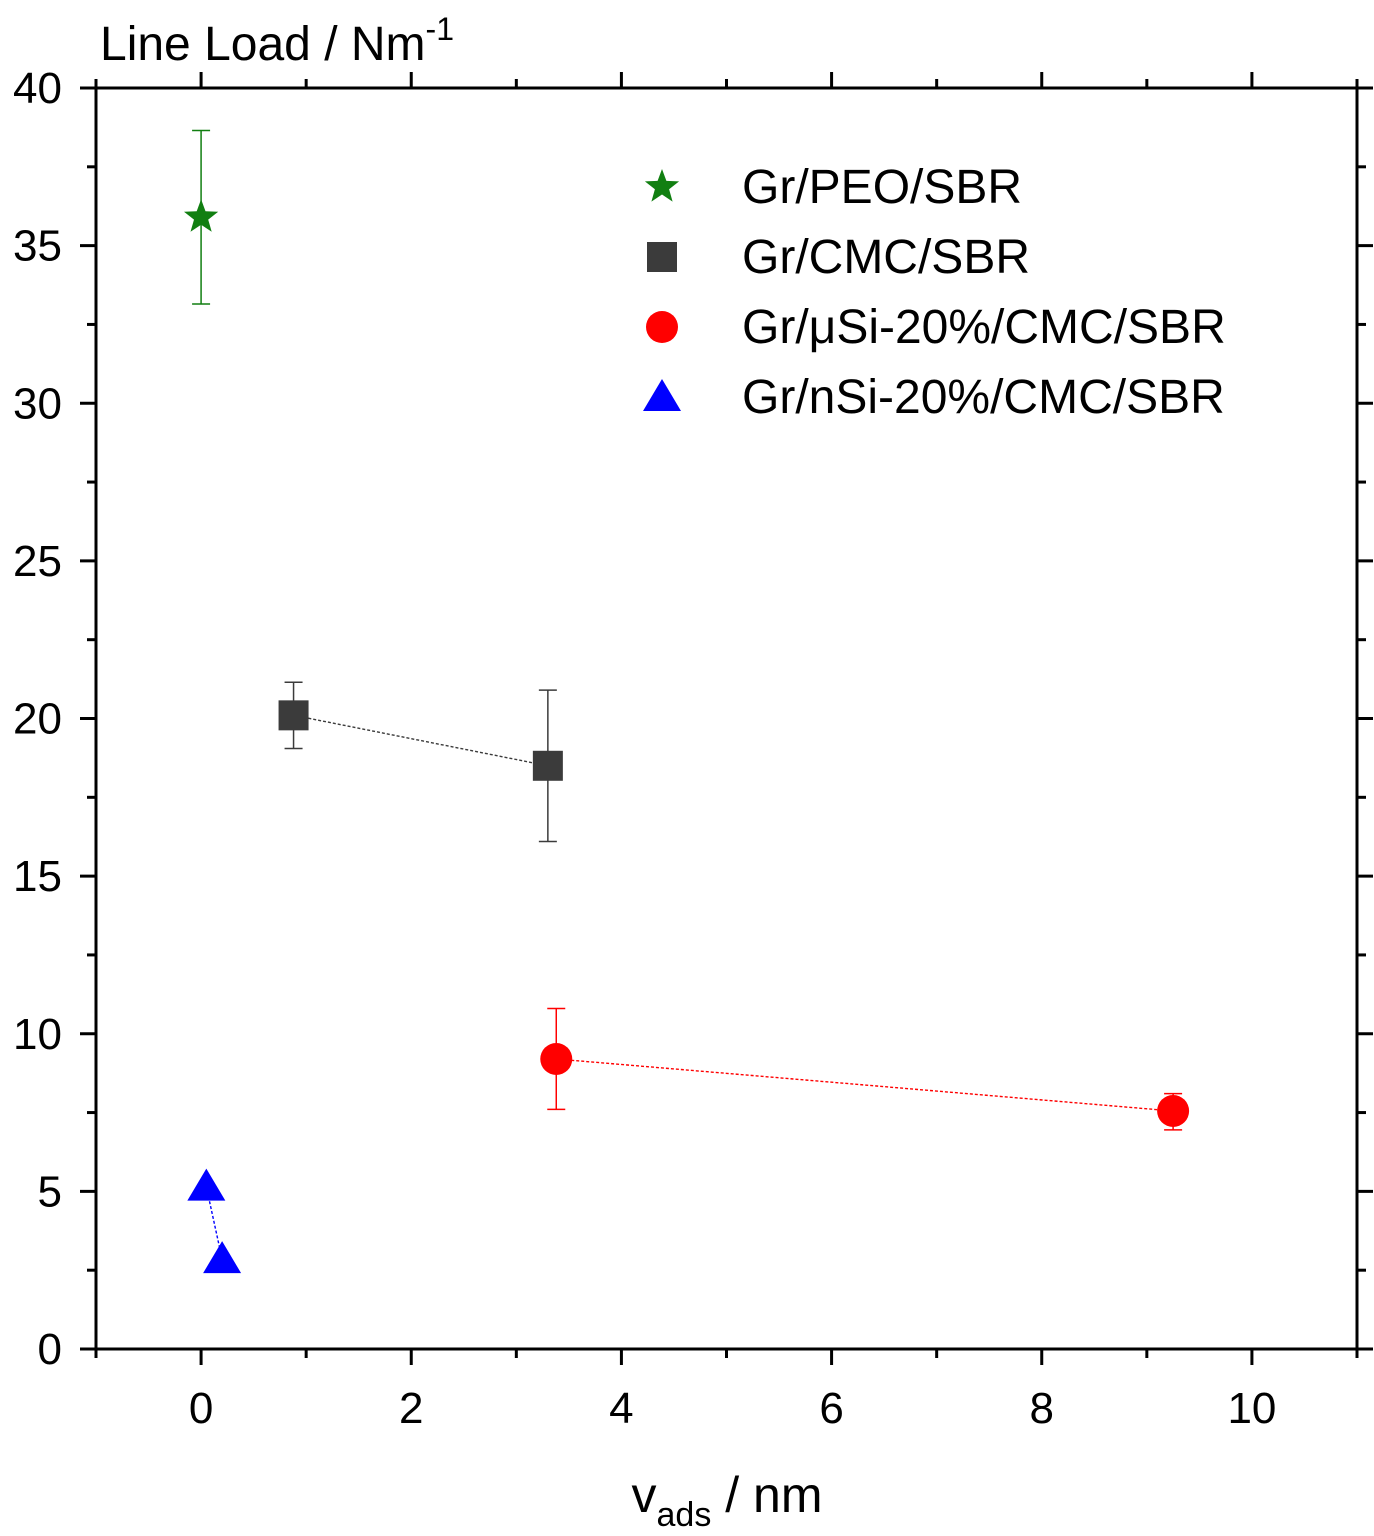 This screenshot has width=1374, height=1536. What do you see at coordinates (684, 1515) in the screenshot?
I see `x-axis-title-subscript: ads` at bounding box center [684, 1515].